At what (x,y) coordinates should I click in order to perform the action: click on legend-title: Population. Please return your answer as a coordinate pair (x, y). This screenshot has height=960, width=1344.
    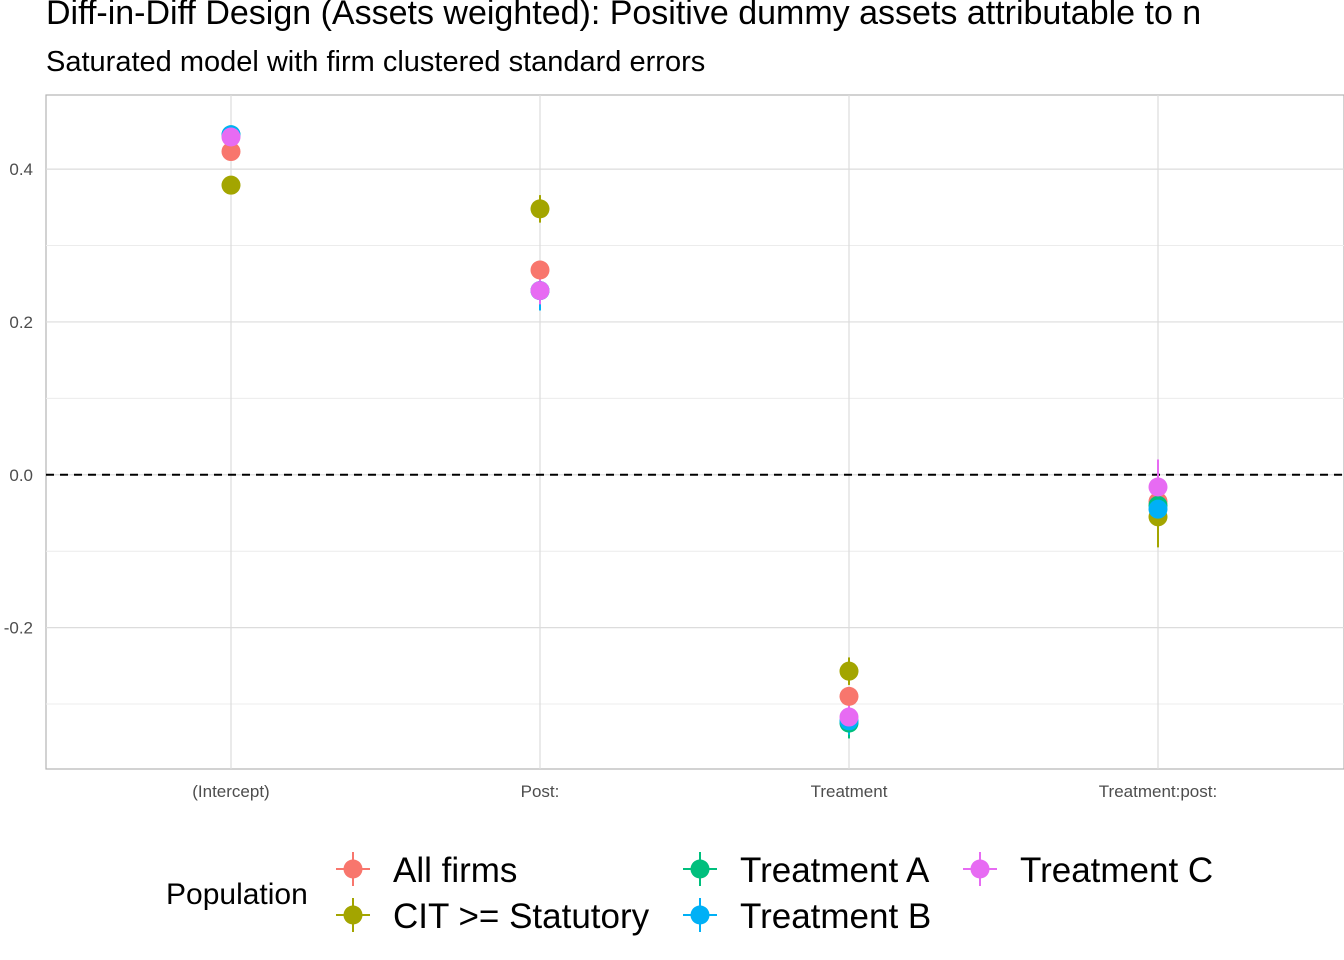
    Looking at the image, I should click on (237, 894).